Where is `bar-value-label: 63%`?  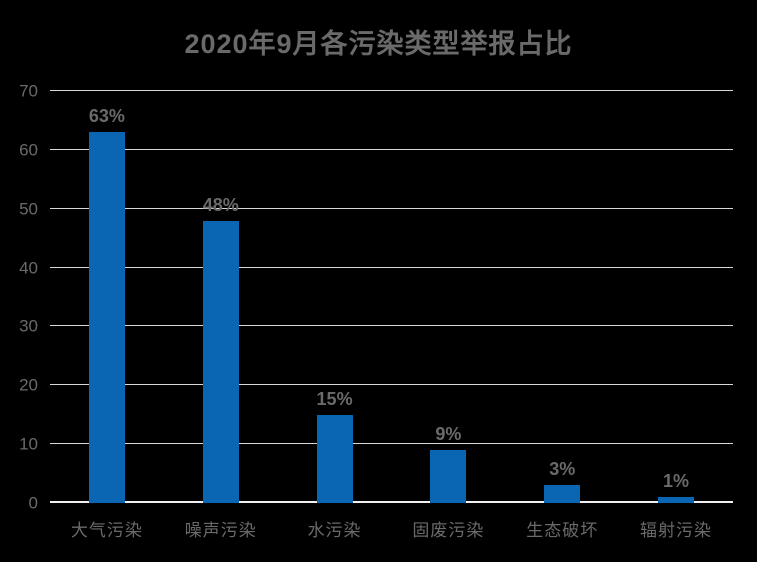
bar-value-label: 63% is located at coordinates (106, 116).